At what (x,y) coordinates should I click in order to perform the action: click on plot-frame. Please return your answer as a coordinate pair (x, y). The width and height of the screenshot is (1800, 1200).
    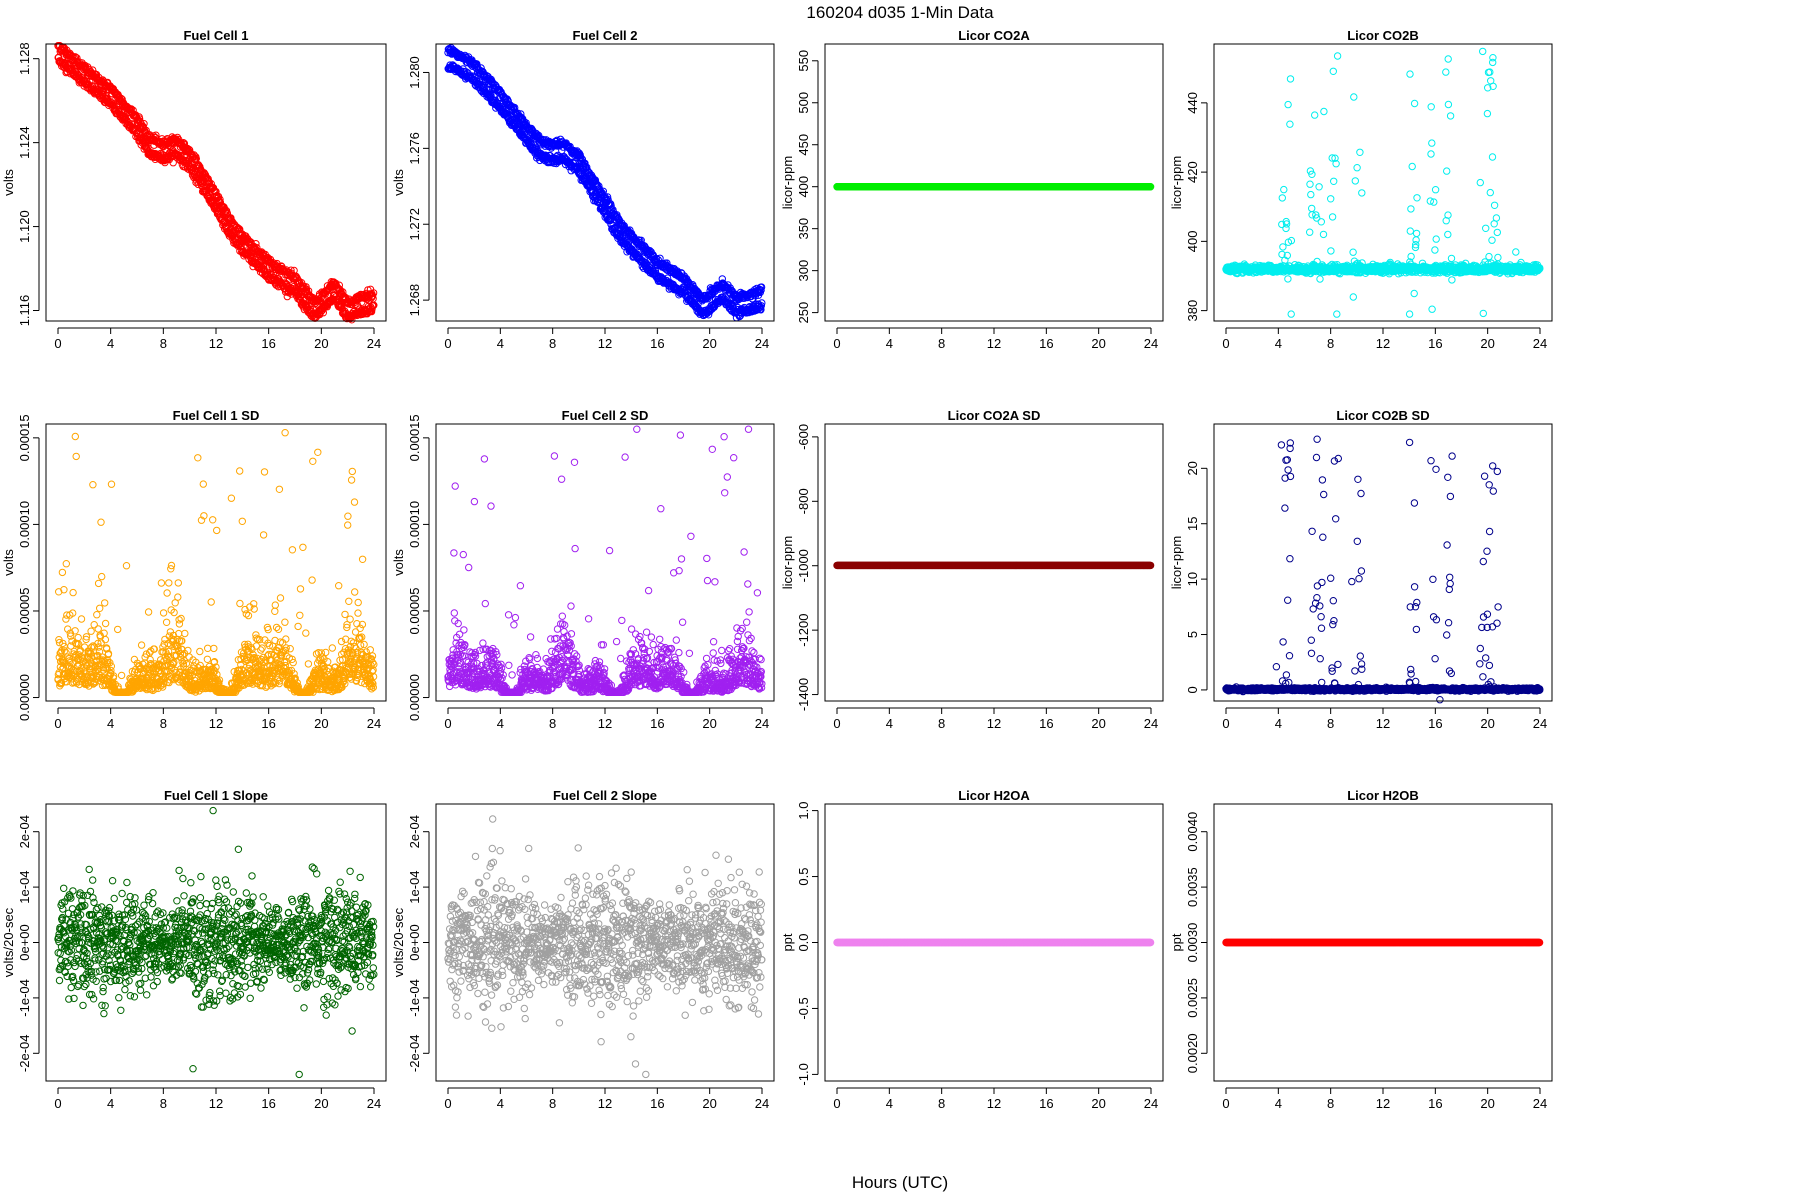
    Looking at the image, I should click on (994, 182).